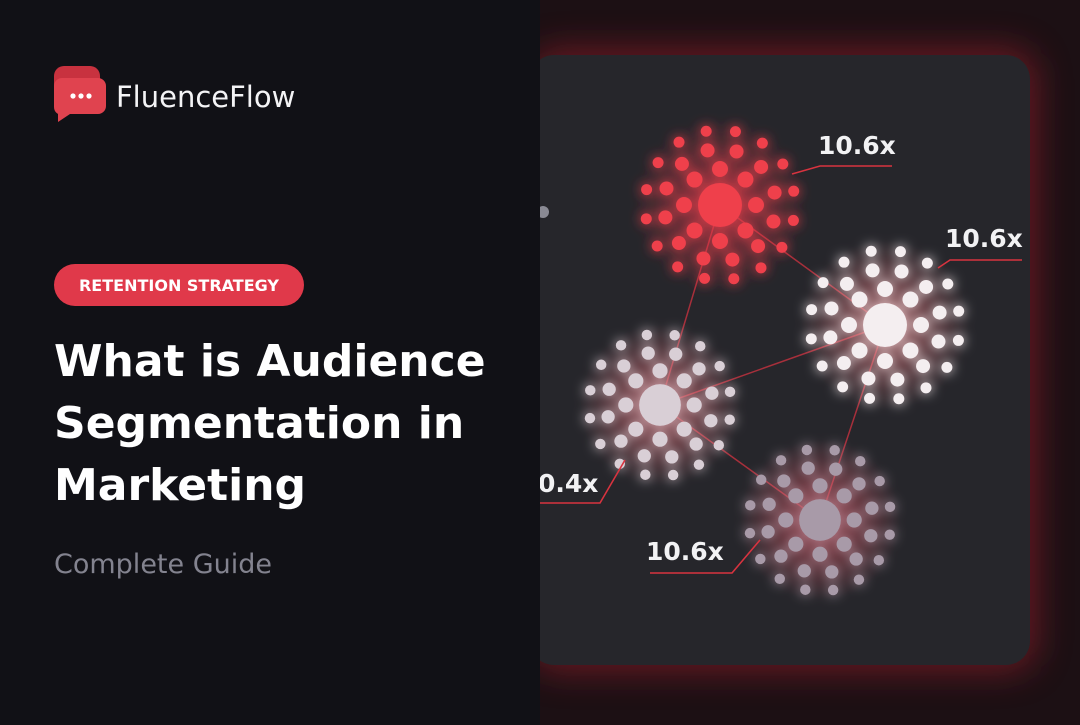 The image size is (1080, 725). What do you see at coordinates (270, 361) in the screenshot?
I see `title-line: What is Audience` at bounding box center [270, 361].